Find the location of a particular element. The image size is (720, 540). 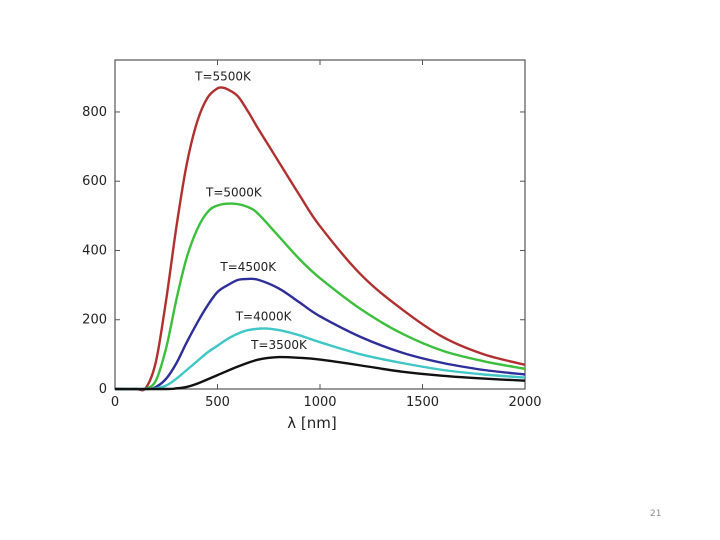

x-tick-label: 0 is located at coordinates (115, 402).